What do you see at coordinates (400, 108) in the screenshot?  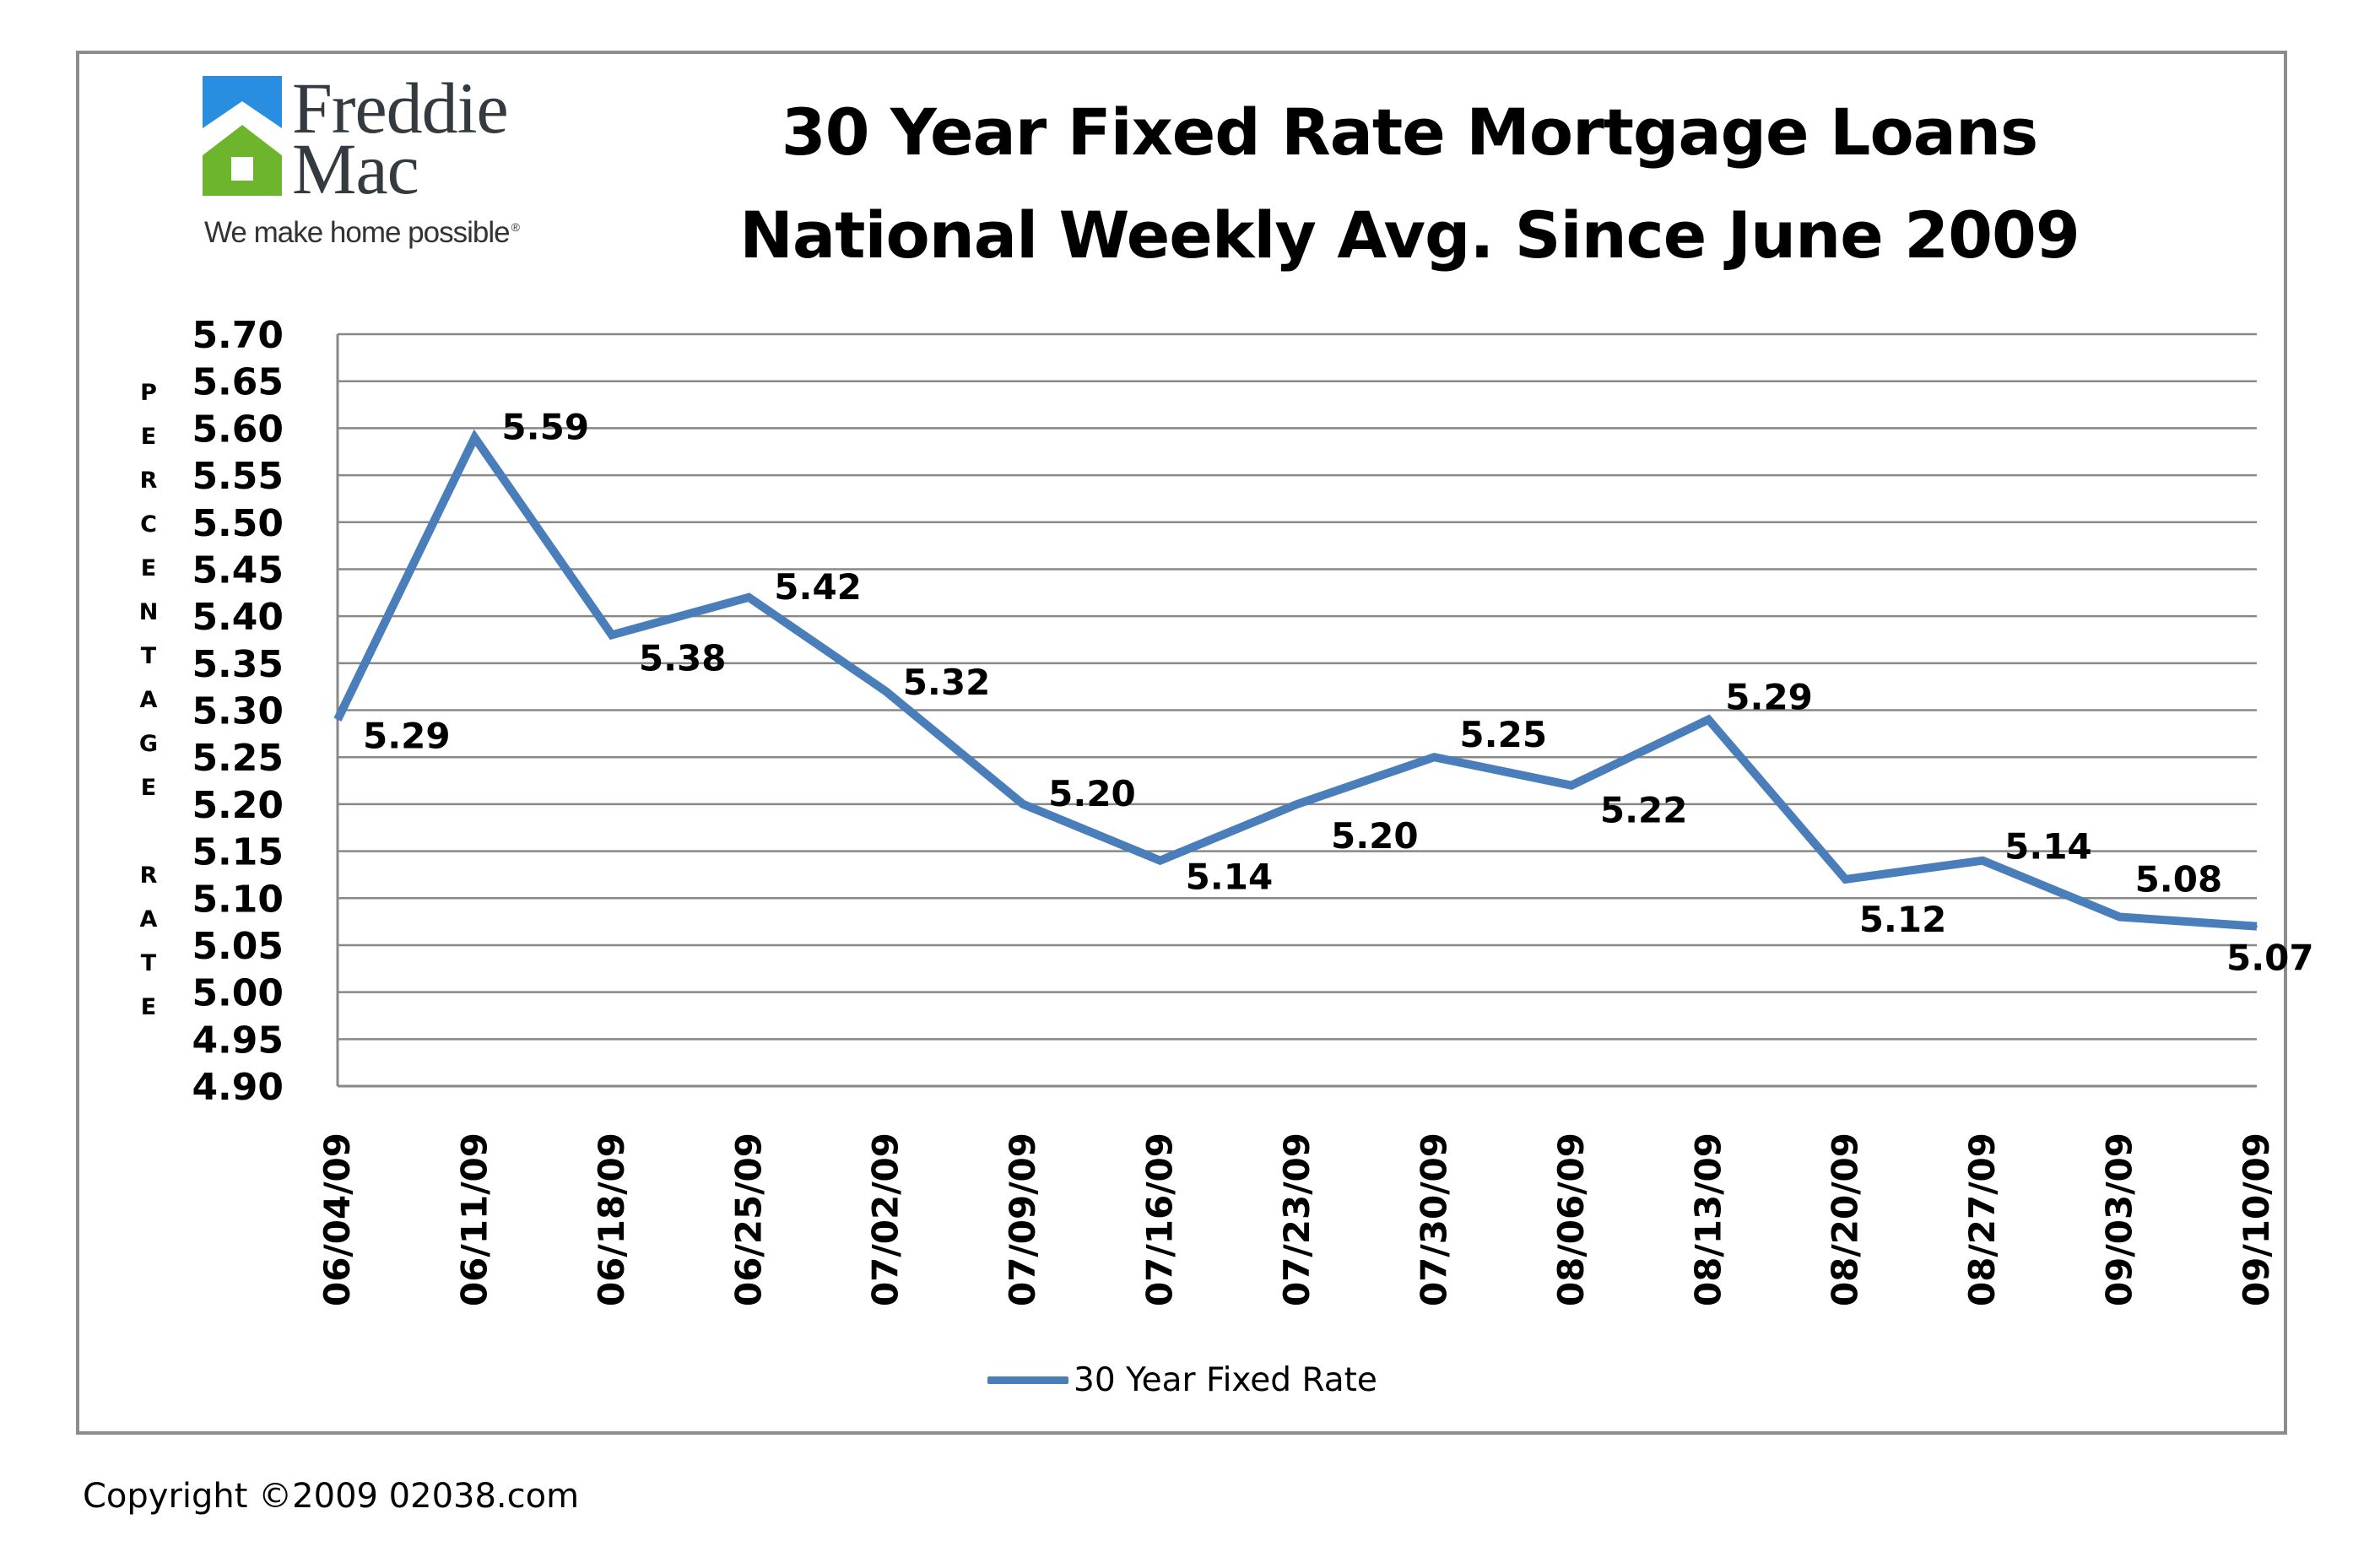 I see `logo-name-line1: Freddie` at bounding box center [400, 108].